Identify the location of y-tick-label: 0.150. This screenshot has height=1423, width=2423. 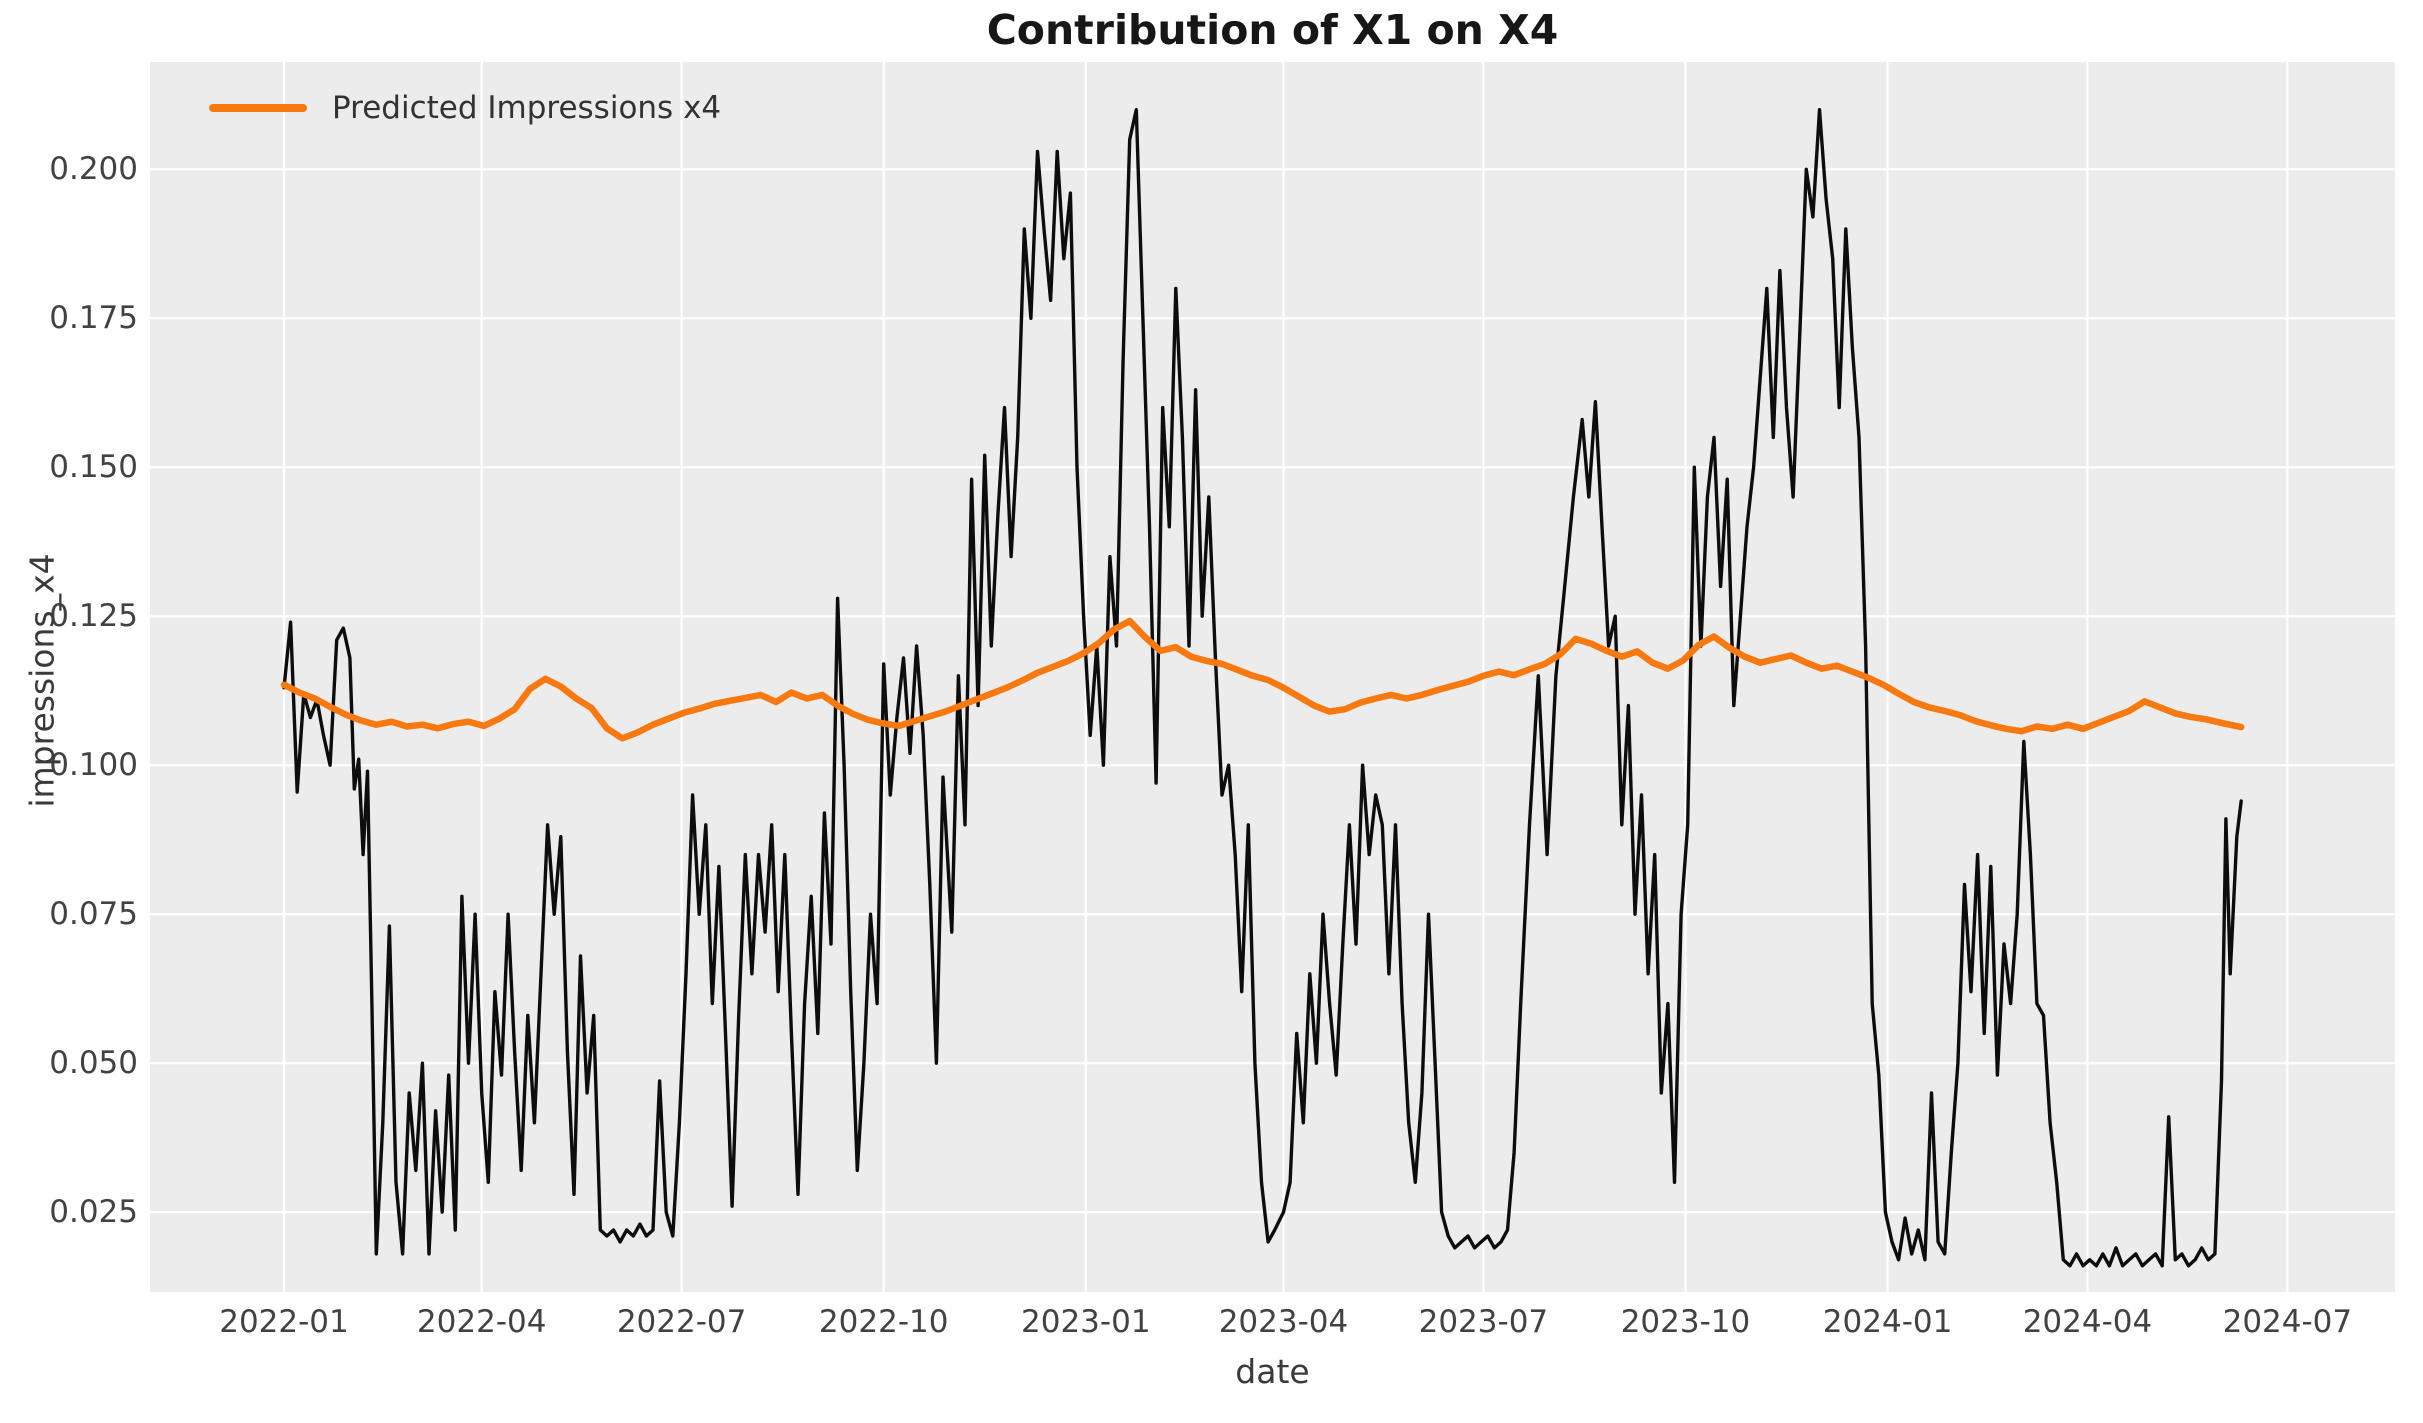
(93, 467).